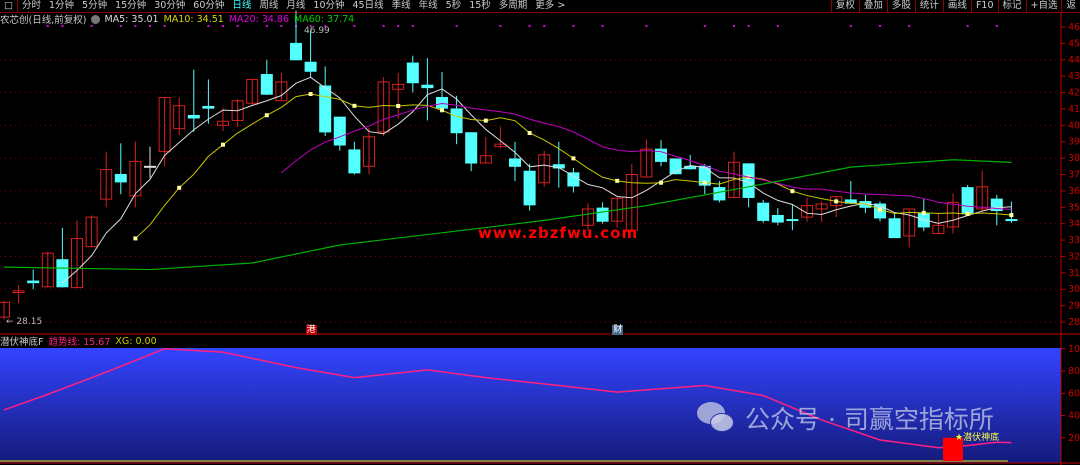 This screenshot has height=465, width=1080. Describe the element at coordinates (31, 5) in the screenshot. I see `period-tab: 分时` at that location.